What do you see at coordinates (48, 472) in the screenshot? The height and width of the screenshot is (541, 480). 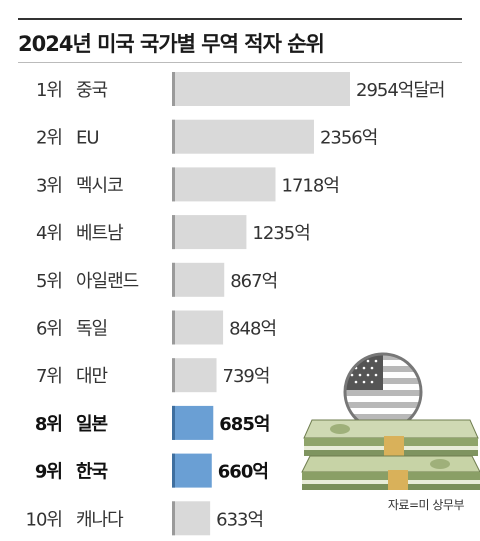 I see `rank-label-9: 9위` at bounding box center [48, 472].